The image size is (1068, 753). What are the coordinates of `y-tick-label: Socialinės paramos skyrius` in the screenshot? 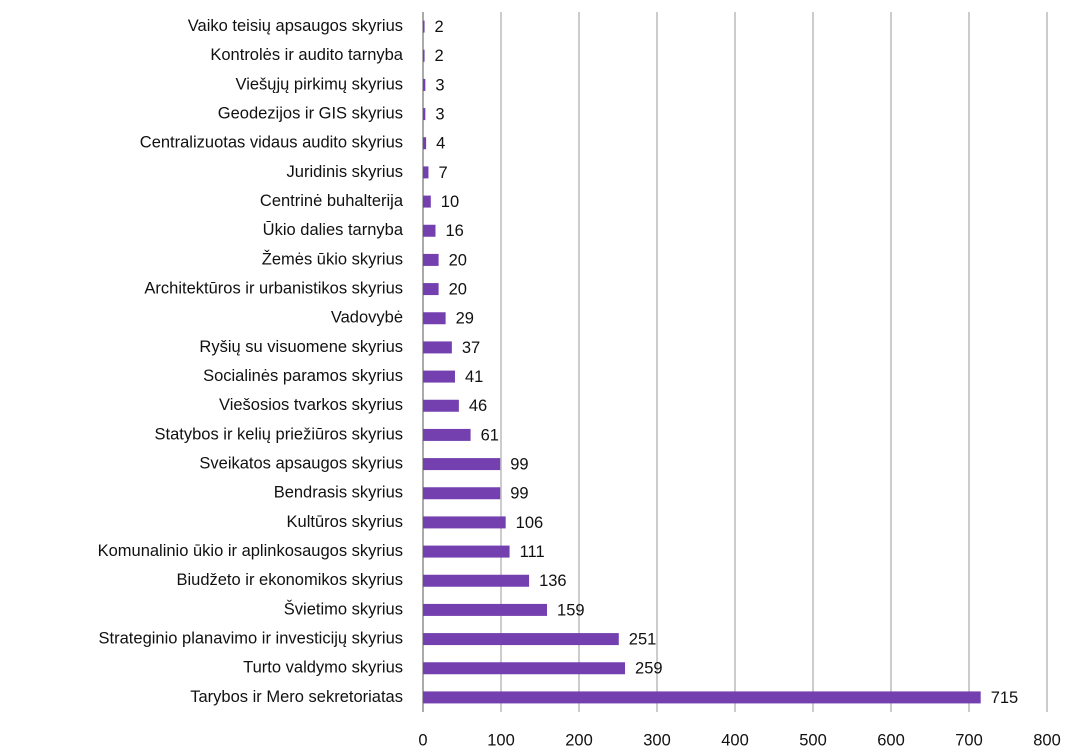 It's located at (303, 376).